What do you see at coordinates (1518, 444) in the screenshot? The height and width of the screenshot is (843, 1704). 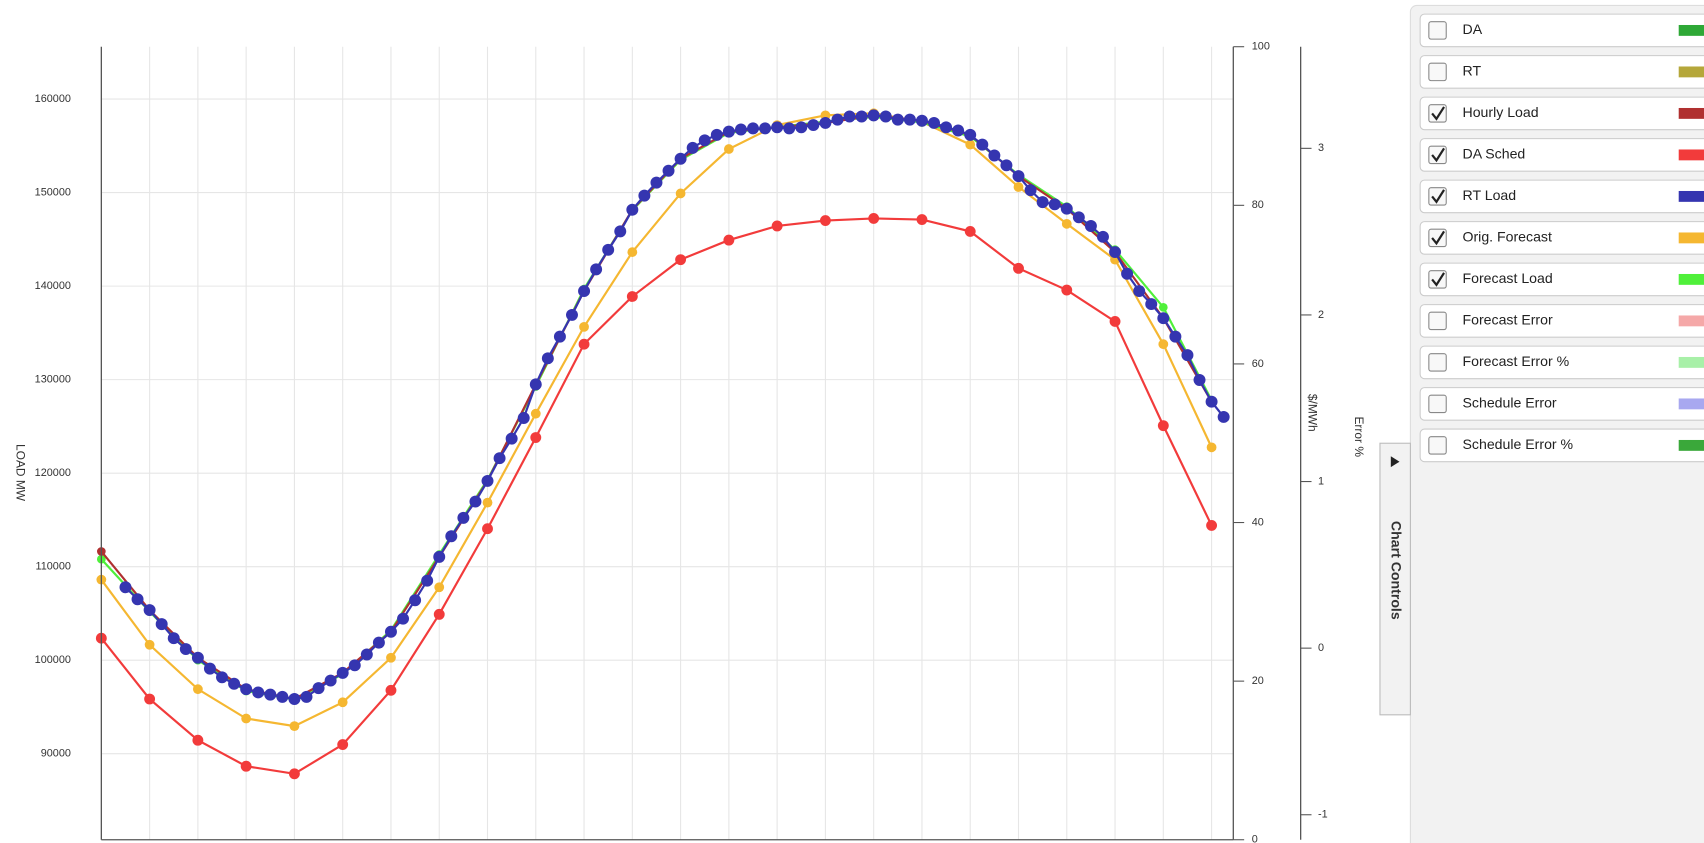 I see `legend-label: Schedule Error %` at bounding box center [1518, 444].